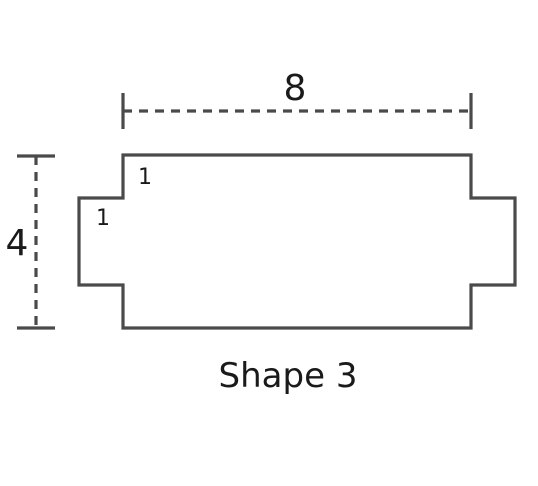  I want to click on width-dimension: 8, so click(297, 98).